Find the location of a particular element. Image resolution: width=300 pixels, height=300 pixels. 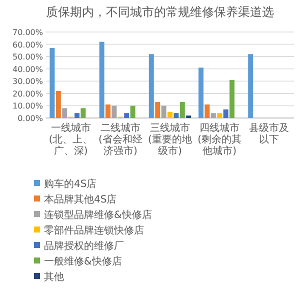

x-tick-label: 县级市及以下 is located at coordinates (269, 134).